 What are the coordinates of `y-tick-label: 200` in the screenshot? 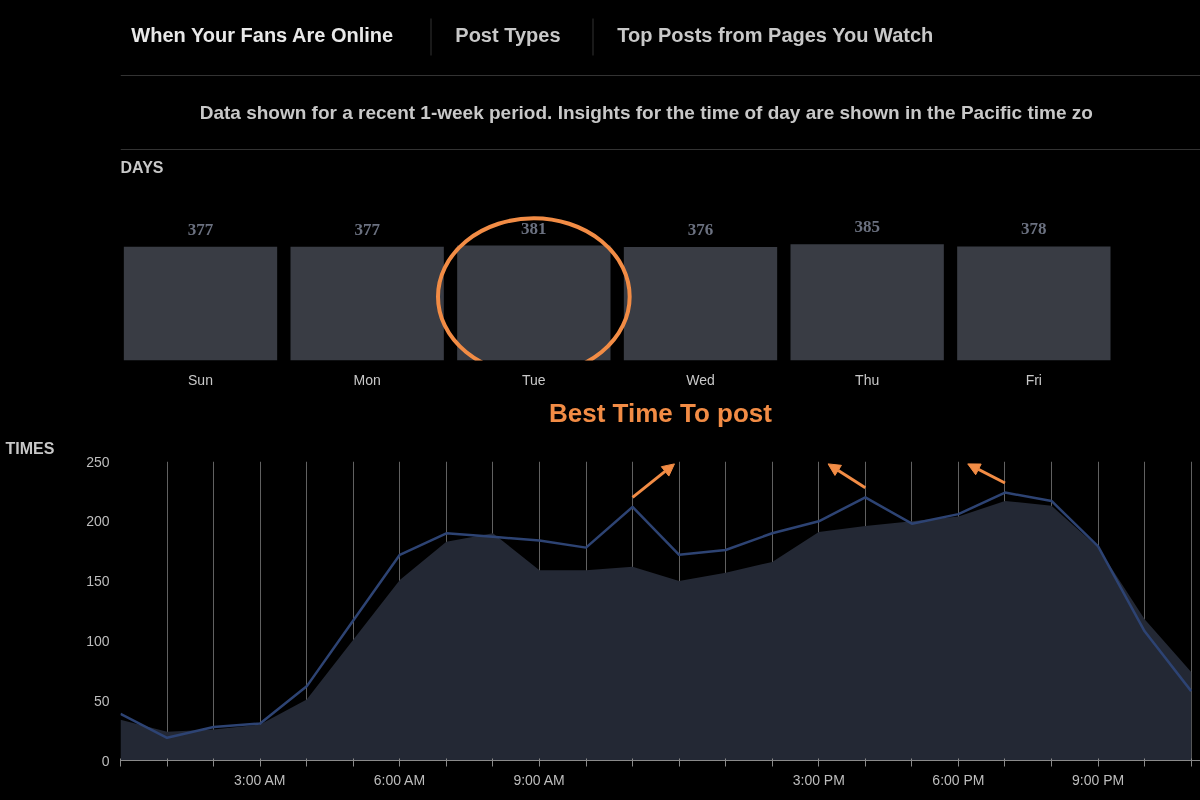 It's located at (98, 521).